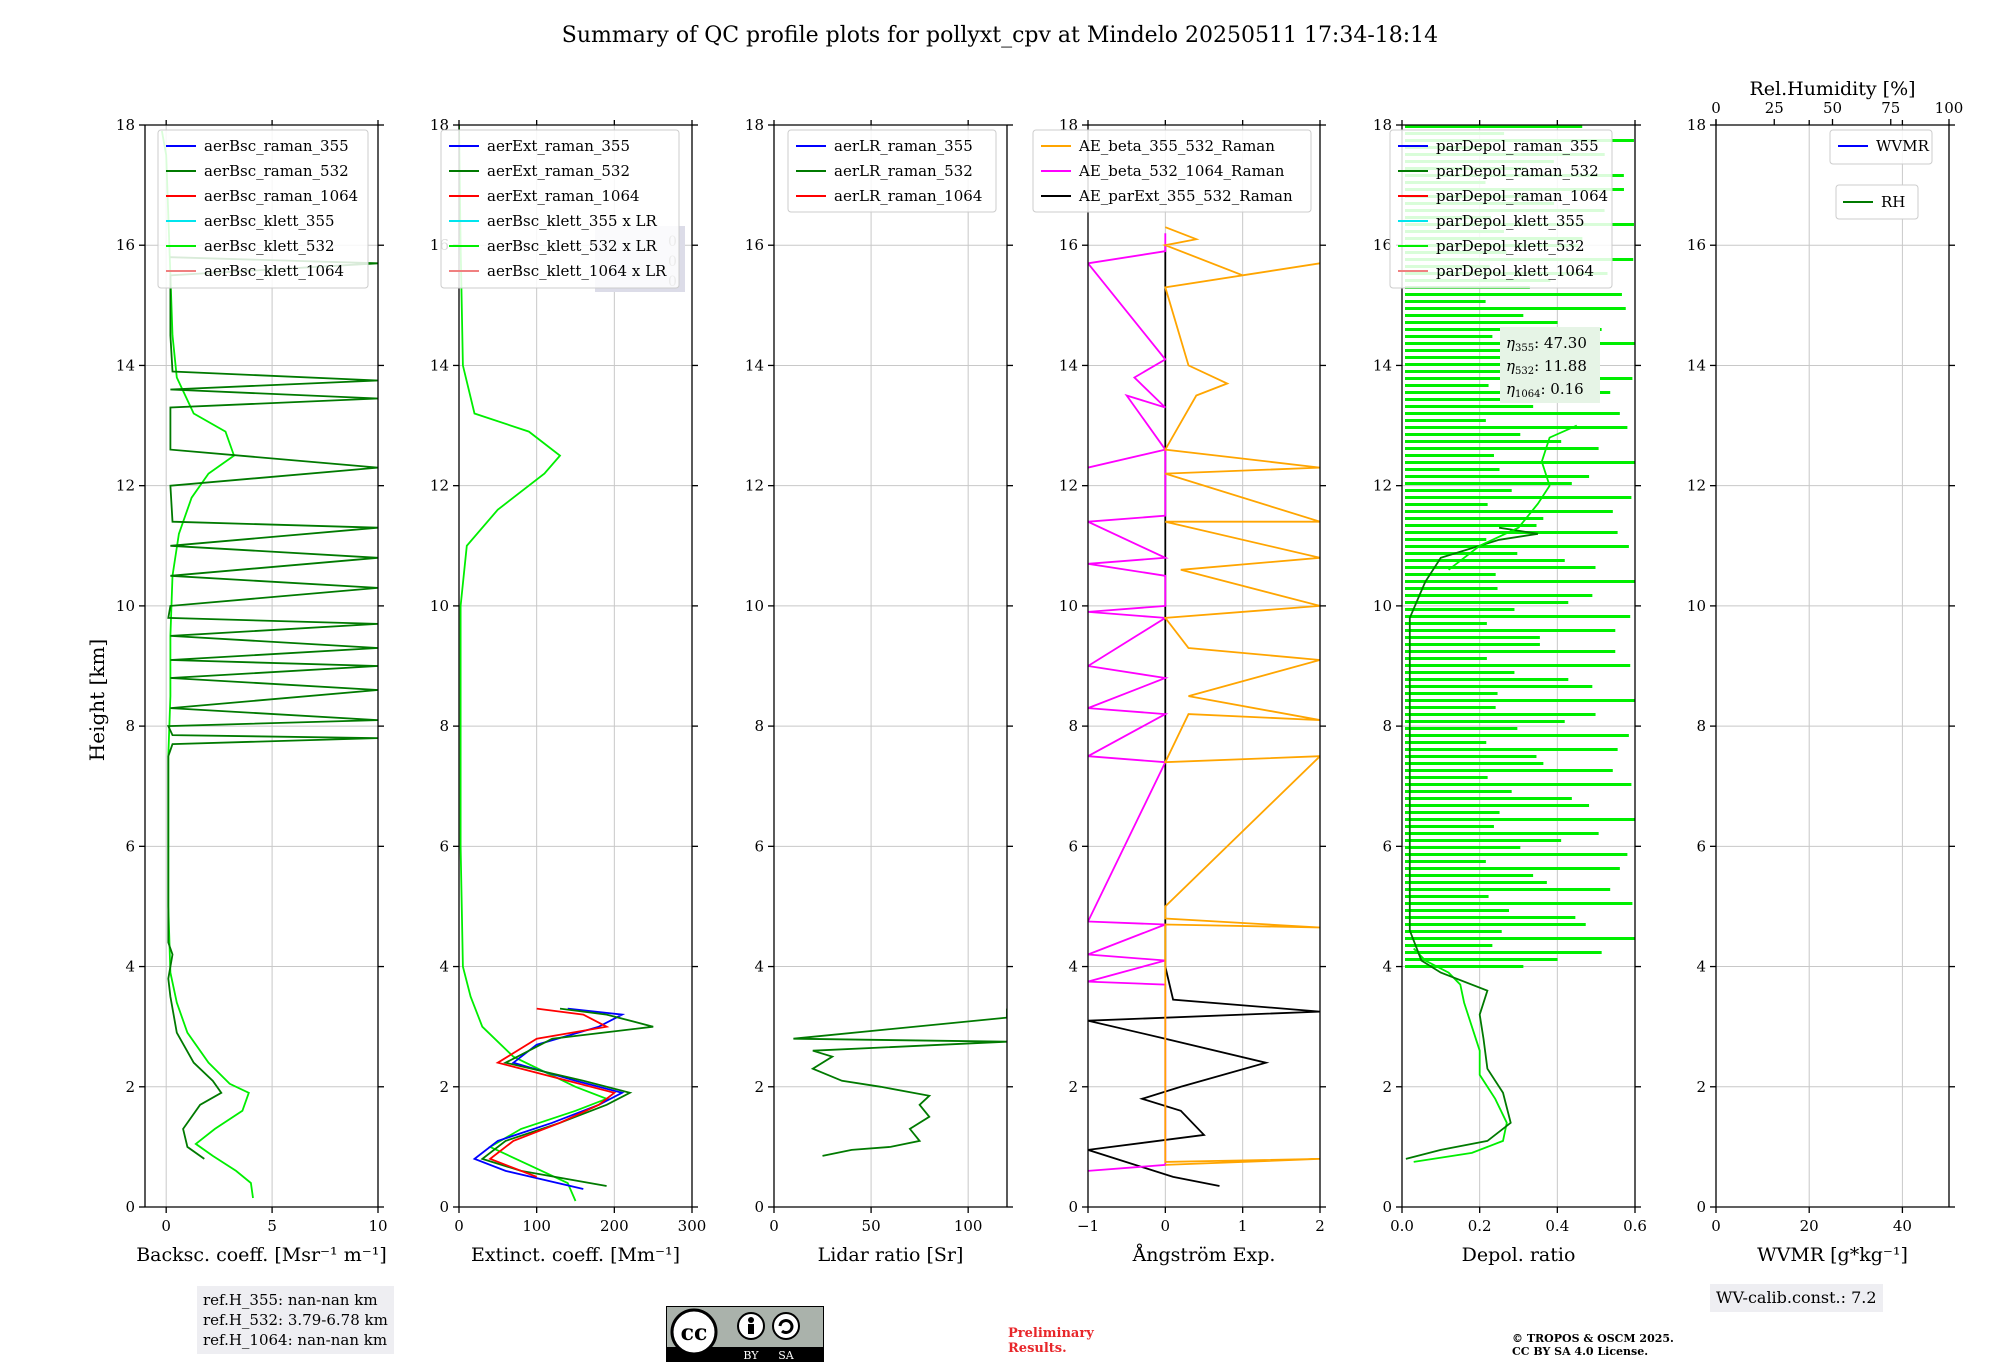 This screenshot has width=2000, height=1362. Describe the element at coordinates (1402, 1226) in the screenshot. I see `x-tick-label: 0.0` at that location.